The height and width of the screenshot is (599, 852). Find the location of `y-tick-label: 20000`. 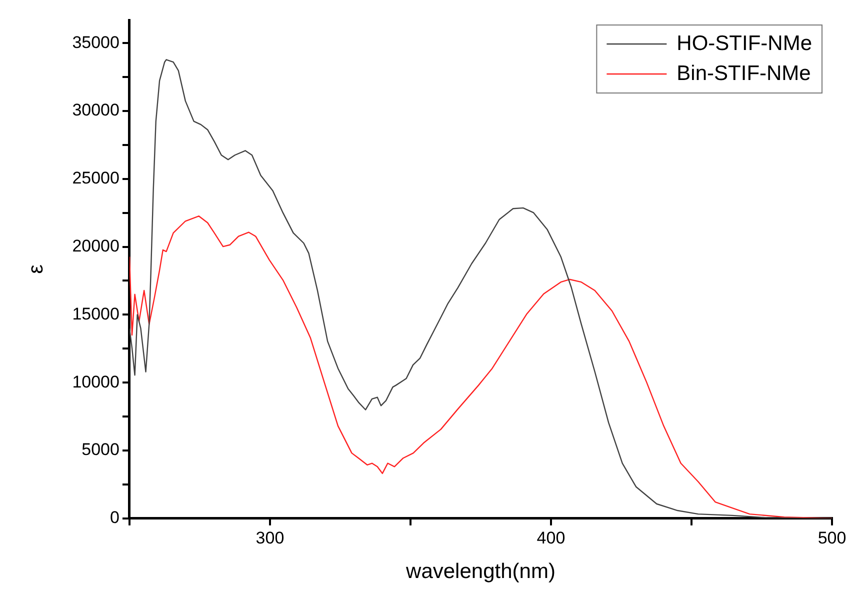

y-tick-label: 20000 is located at coordinates (96, 246).